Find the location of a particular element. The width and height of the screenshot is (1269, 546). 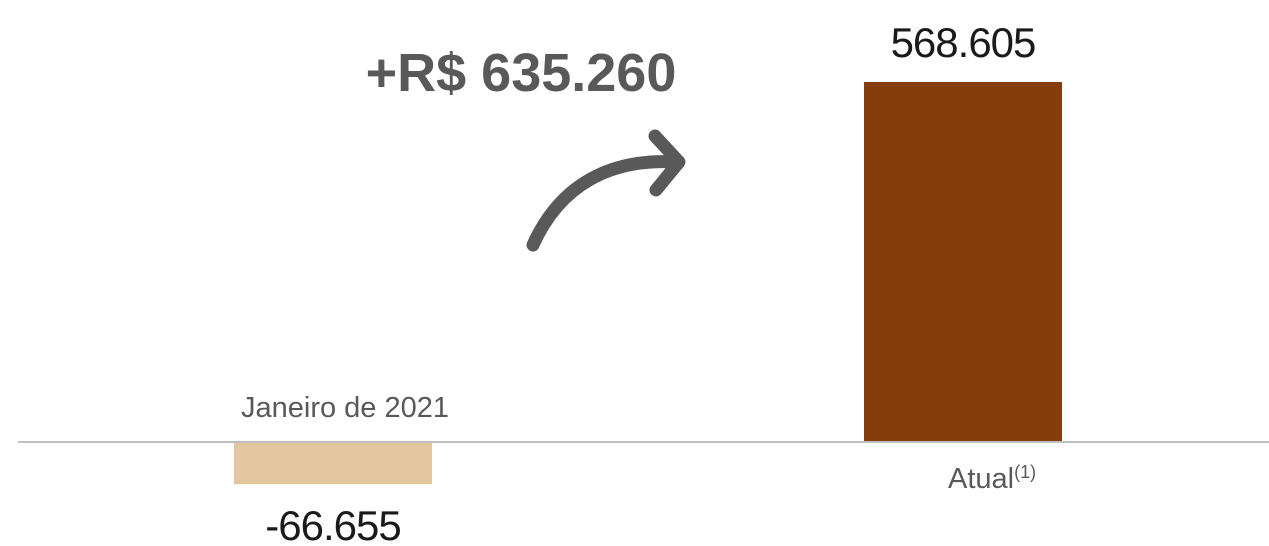

footnote-superscript: (1) is located at coordinates (1025, 472).